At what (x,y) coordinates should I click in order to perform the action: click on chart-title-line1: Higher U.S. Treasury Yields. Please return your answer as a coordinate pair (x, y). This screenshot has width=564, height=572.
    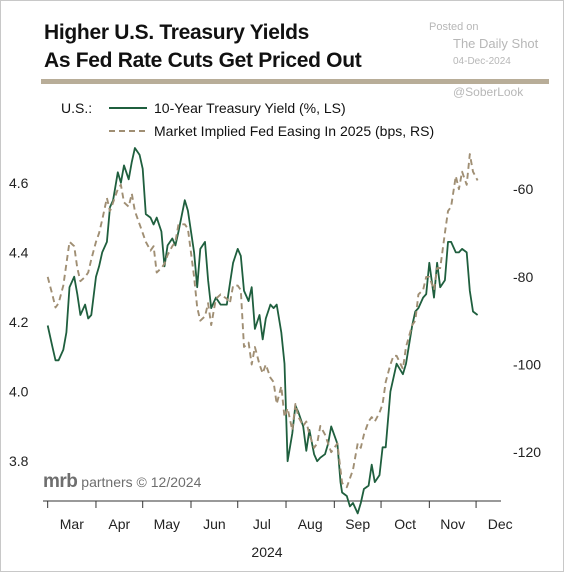
    Looking at the image, I should click on (177, 32).